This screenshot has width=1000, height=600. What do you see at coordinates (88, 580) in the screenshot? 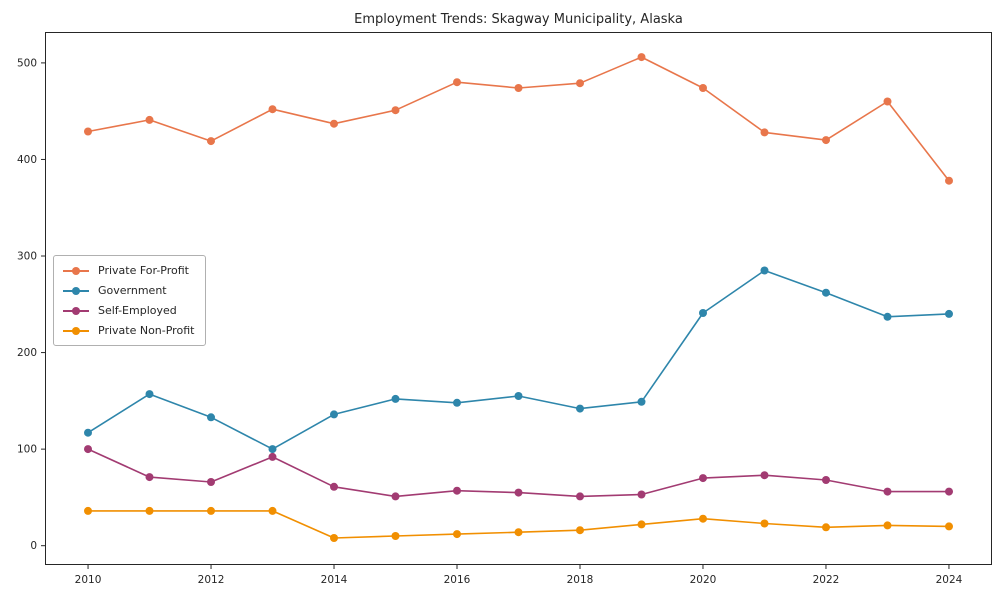
I see `svg-text: 2010` at bounding box center [88, 580].